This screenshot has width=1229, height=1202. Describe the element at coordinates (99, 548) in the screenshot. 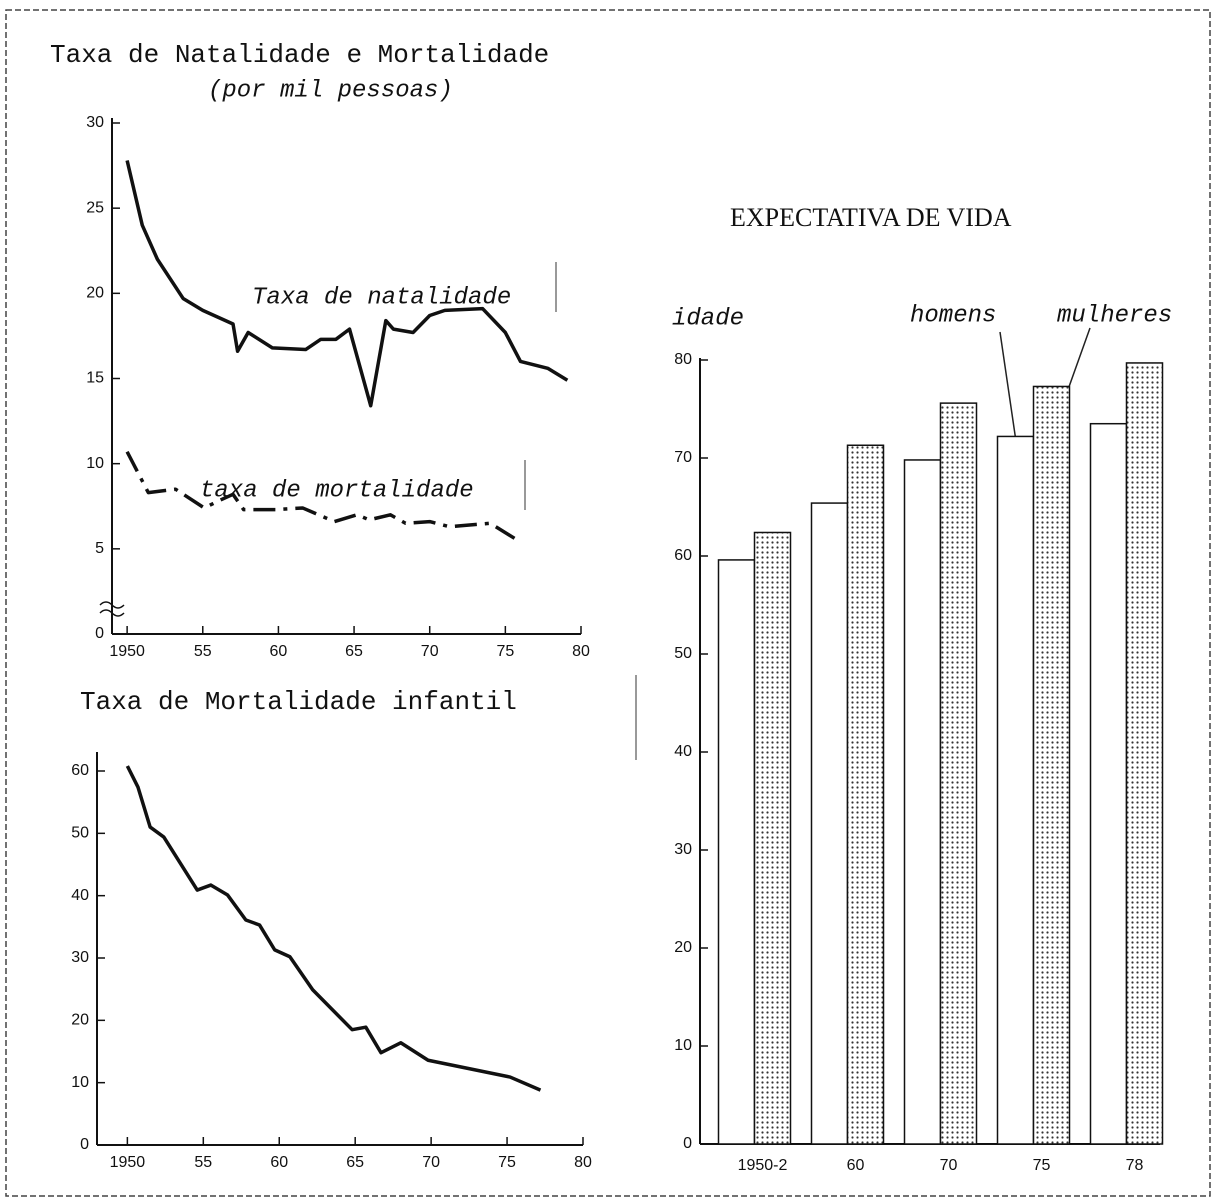

I see `y-tick-label: 5` at that location.